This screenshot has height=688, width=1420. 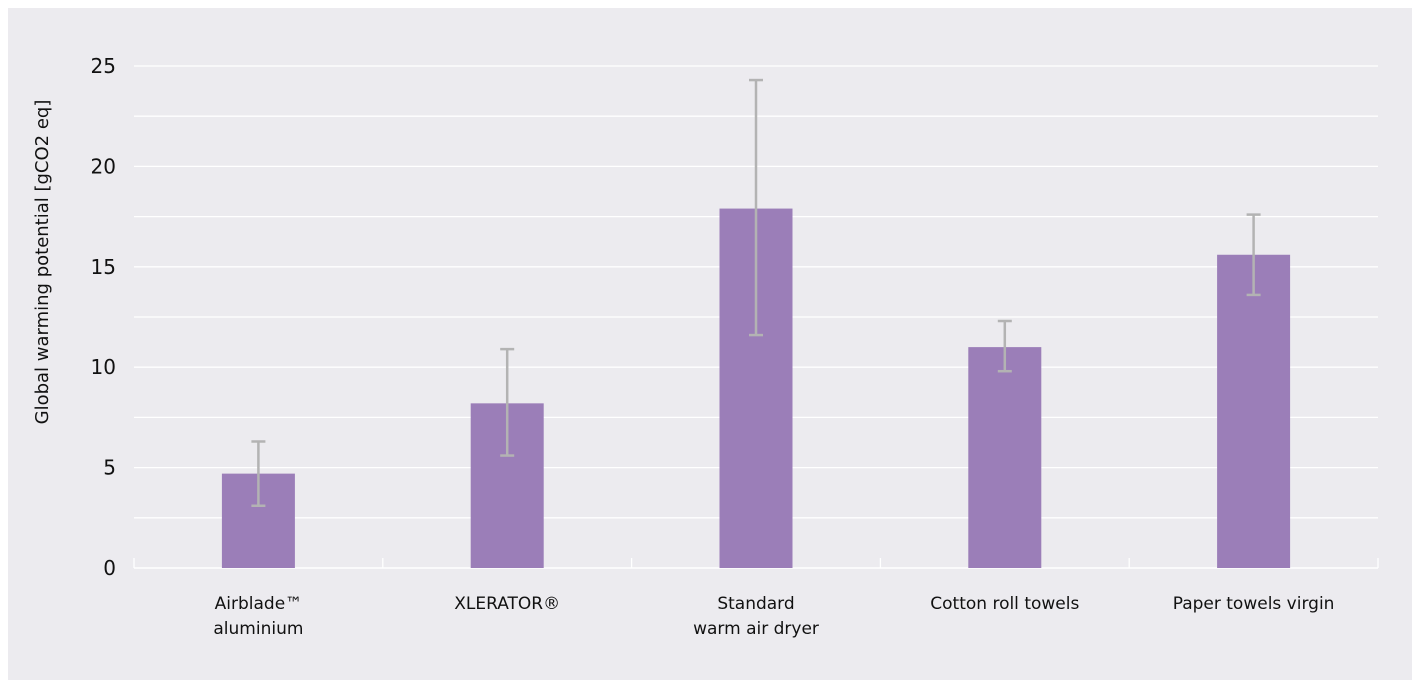 What do you see at coordinates (756, 616) in the screenshot?
I see `x-tick-label: Standard warm air dryer` at bounding box center [756, 616].